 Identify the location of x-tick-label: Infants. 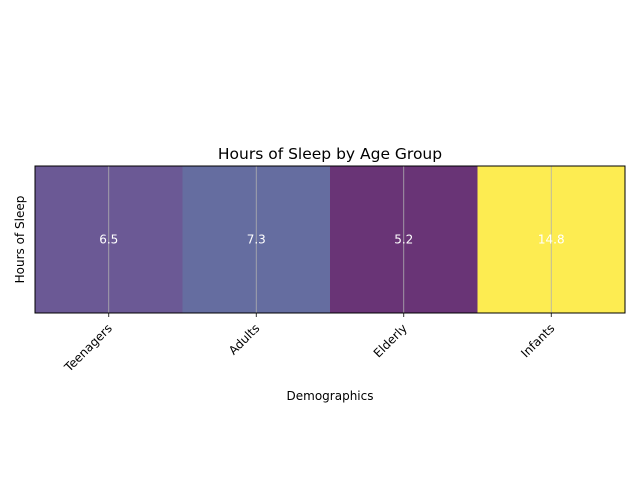
(537, 340).